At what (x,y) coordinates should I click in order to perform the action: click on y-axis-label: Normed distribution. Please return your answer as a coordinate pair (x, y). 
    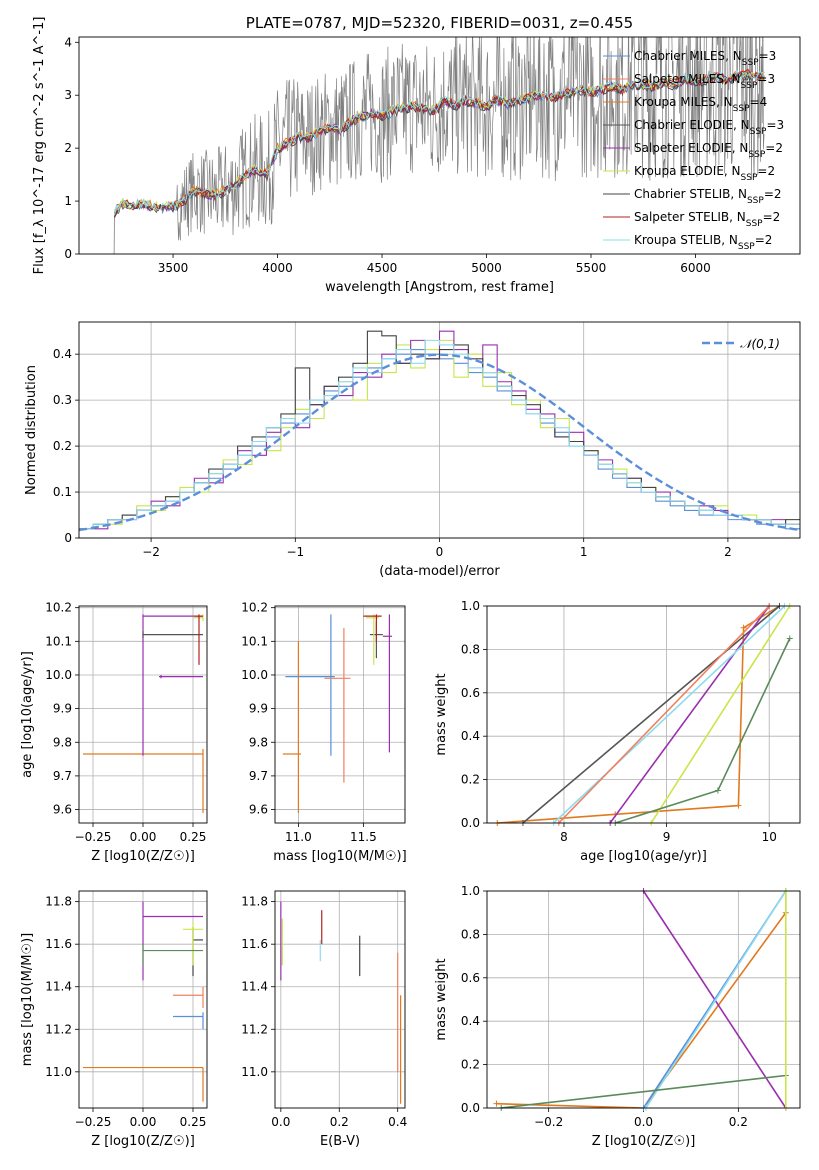
    Looking at the image, I should click on (31, 430).